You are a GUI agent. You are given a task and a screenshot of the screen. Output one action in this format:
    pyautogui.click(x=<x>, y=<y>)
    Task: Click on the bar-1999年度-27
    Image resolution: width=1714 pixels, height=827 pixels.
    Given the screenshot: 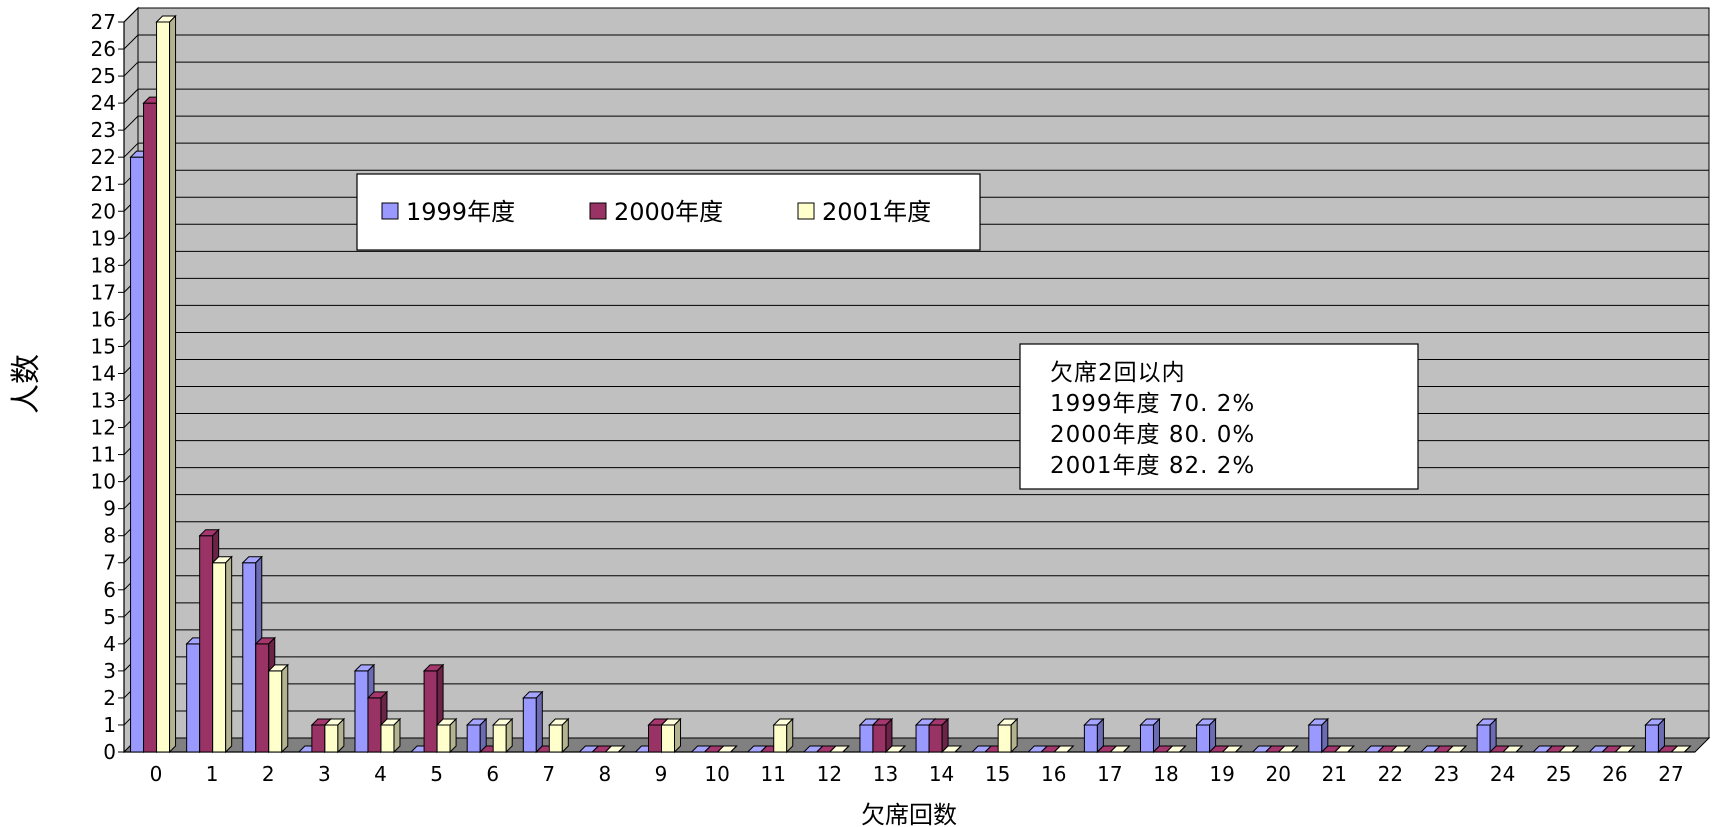 What is the action you would take?
    pyautogui.click(x=1655, y=735)
    